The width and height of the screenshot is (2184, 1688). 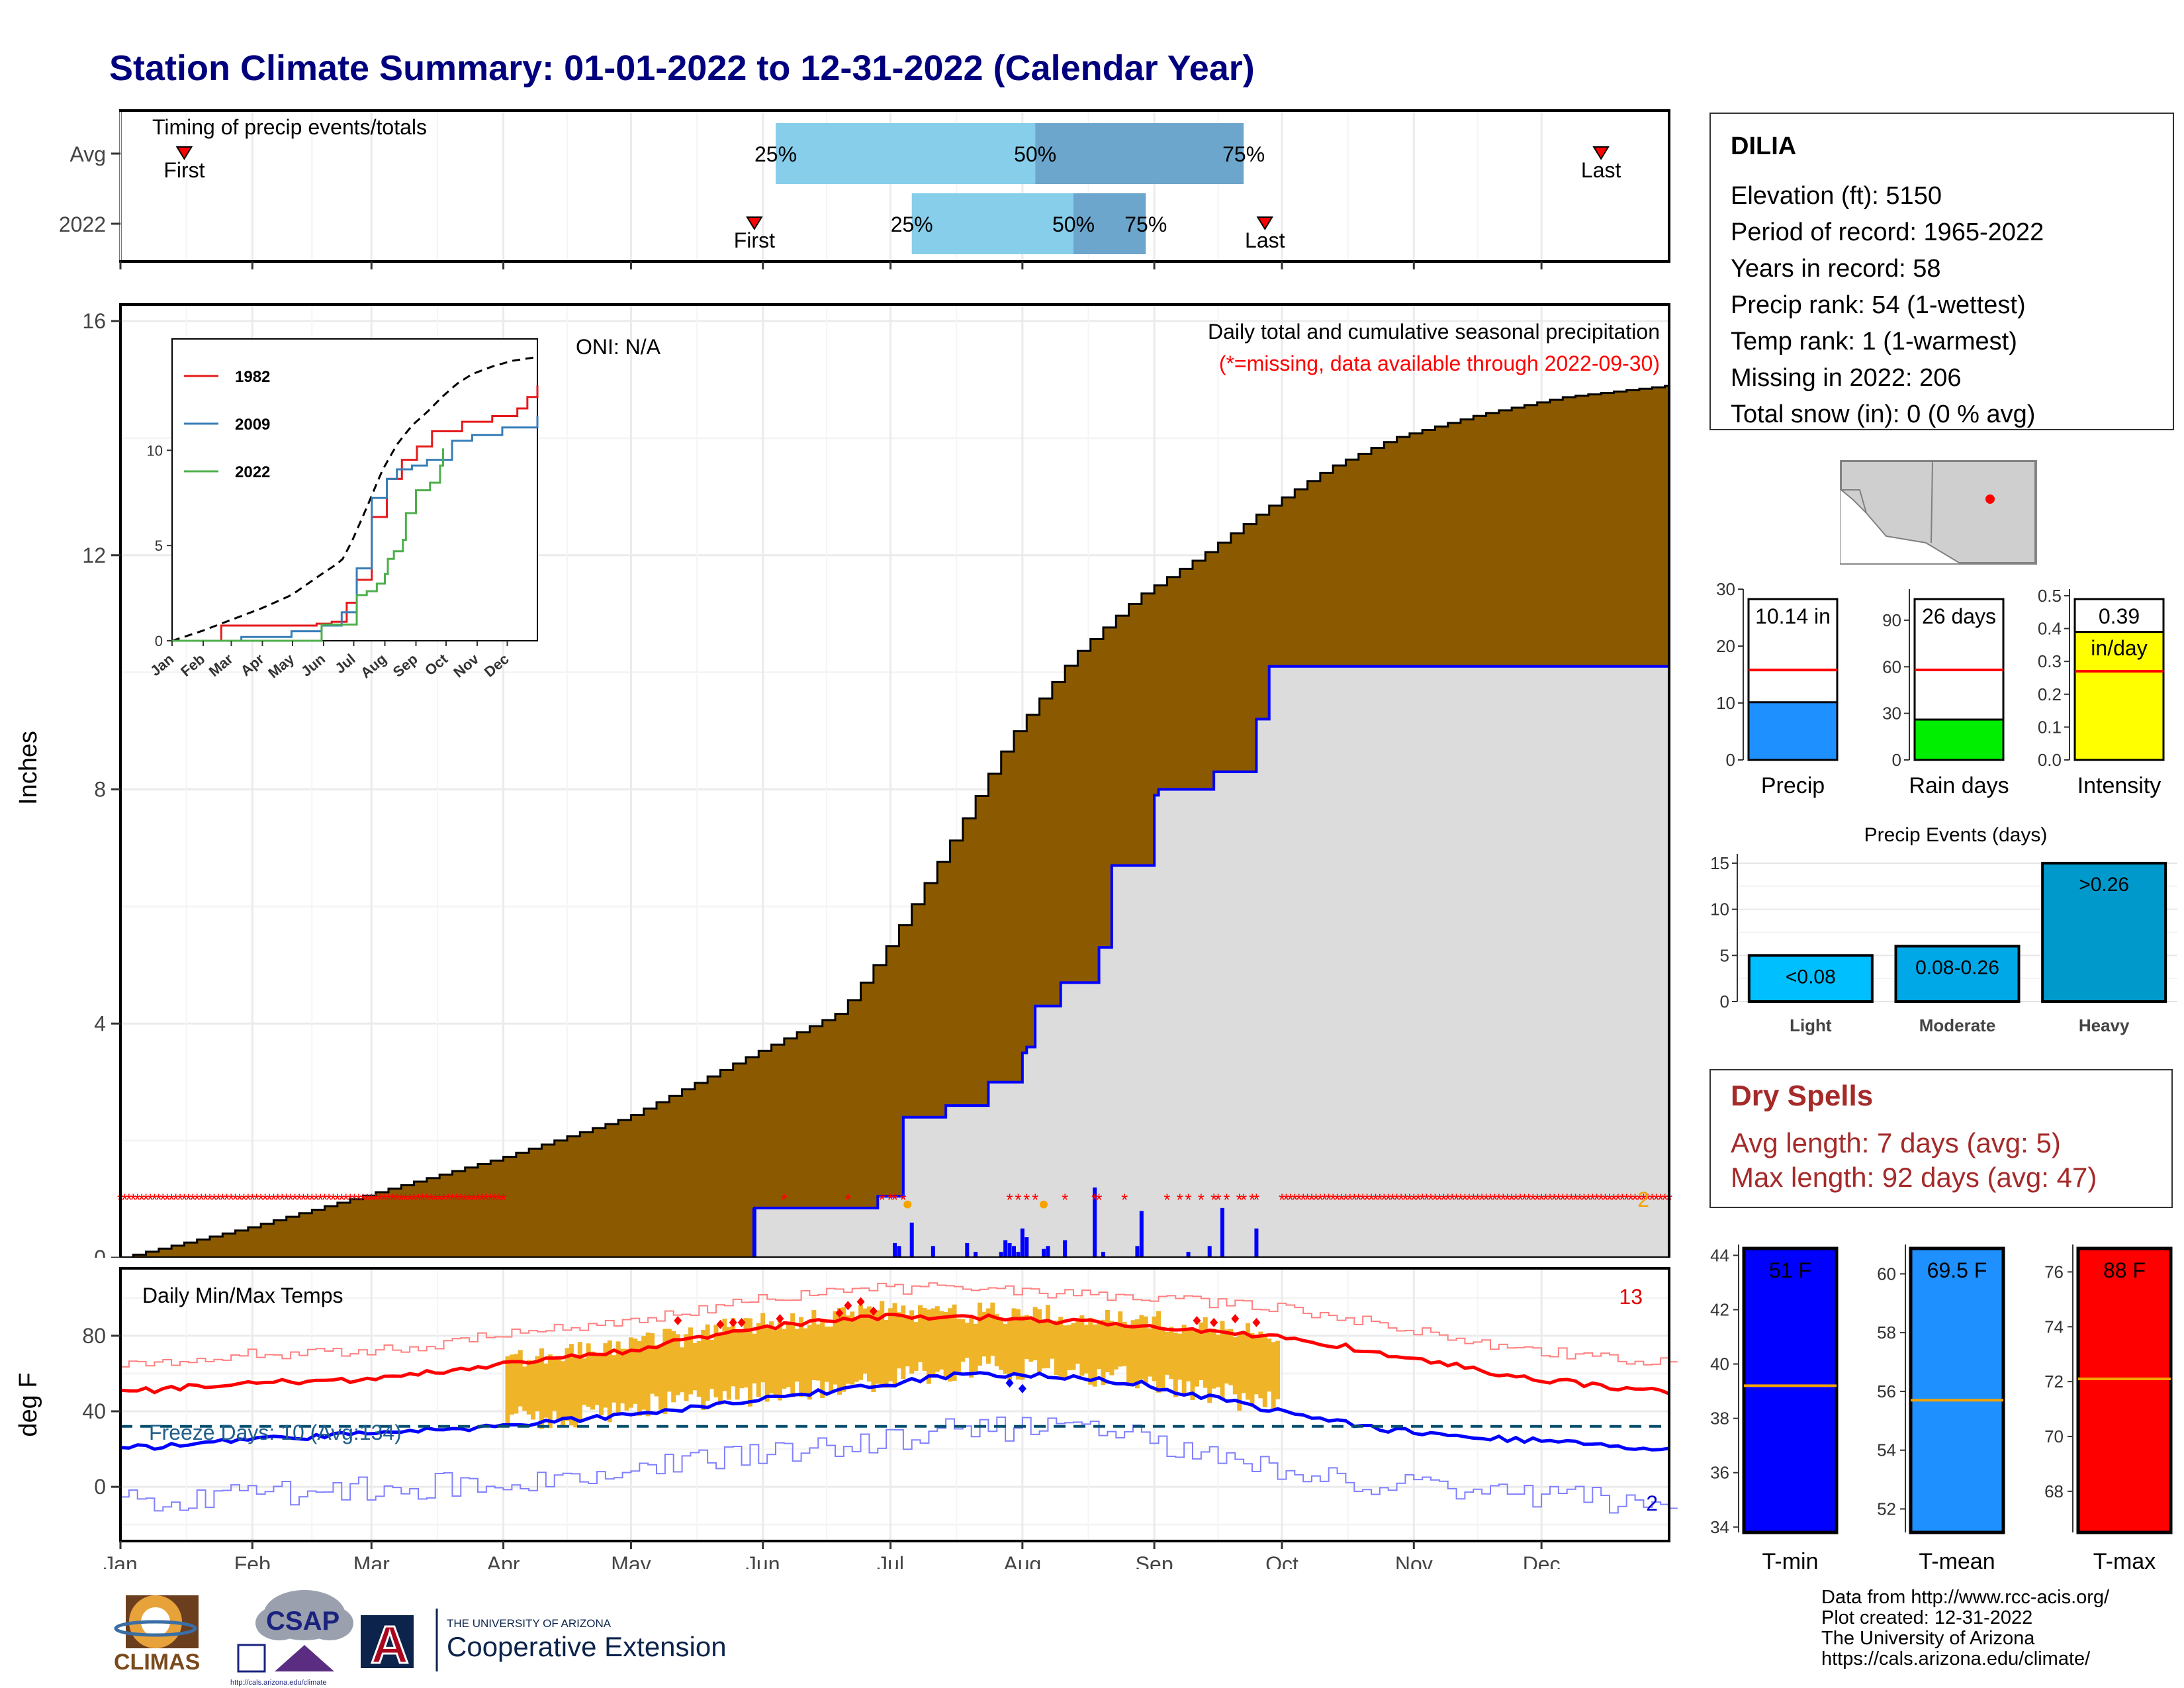 I want to click on temp-y-label: deg F, so click(x=28, y=1404).